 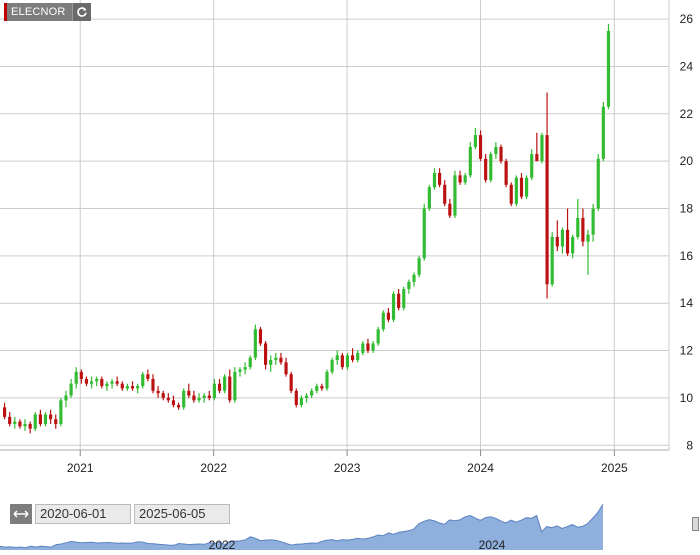 I want to click on refresh-icon, so click(x=81, y=12).